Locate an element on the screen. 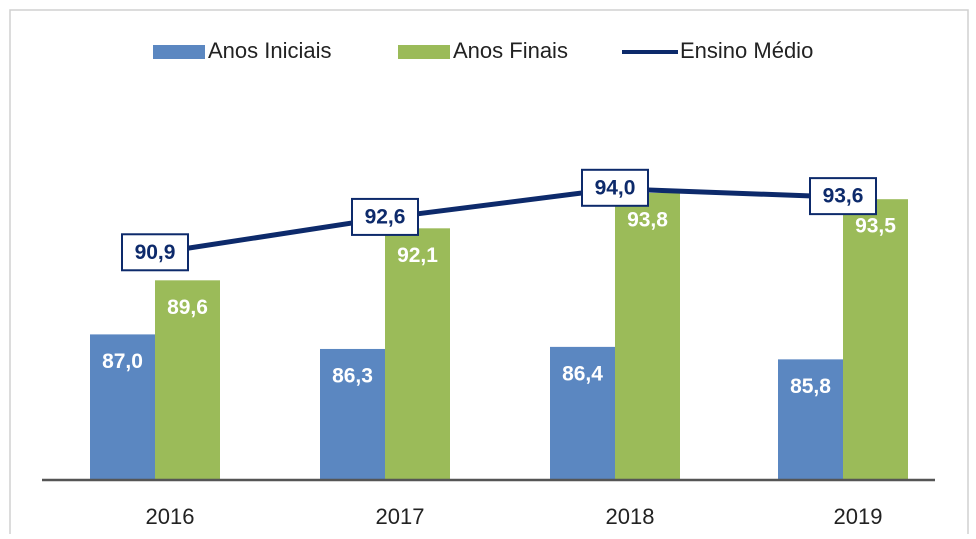  bar-value-label: 86,4 is located at coordinates (582, 373).